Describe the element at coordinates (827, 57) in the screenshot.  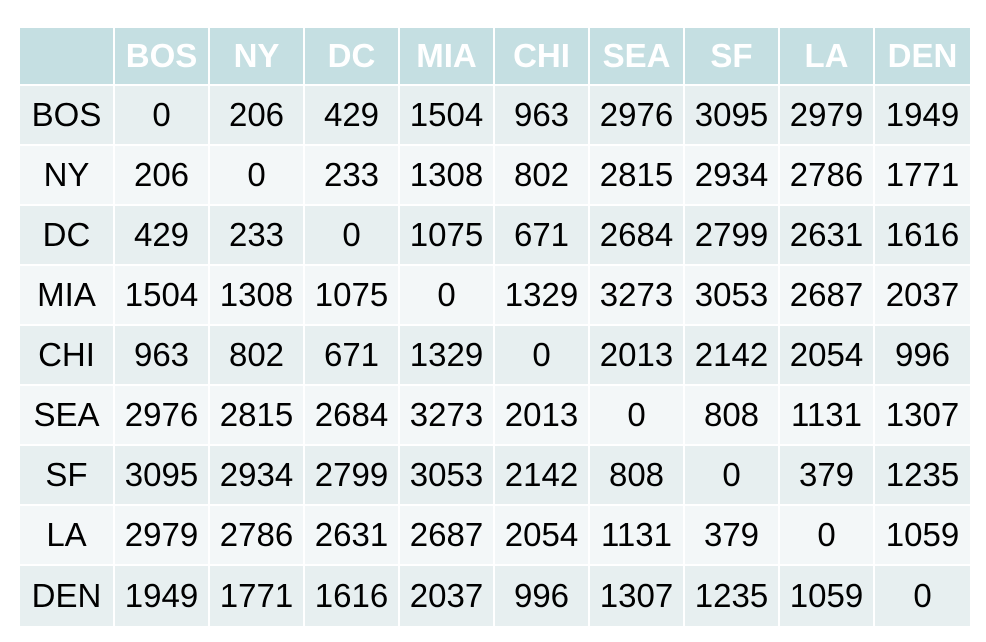
I see `header-cell-la: LA` at that location.